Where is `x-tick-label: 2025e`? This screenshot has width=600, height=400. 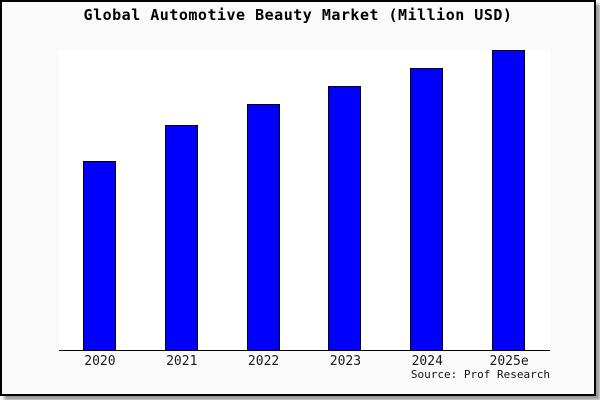 x-tick-label: 2025e is located at coordinates (509, 361).